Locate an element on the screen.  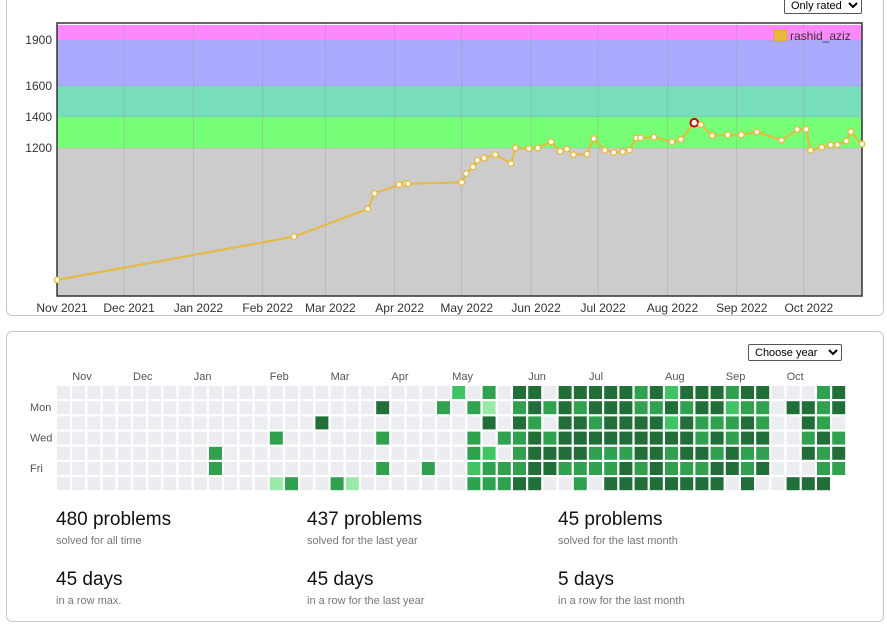
highlighted-point is located at coordinates (694, 122).